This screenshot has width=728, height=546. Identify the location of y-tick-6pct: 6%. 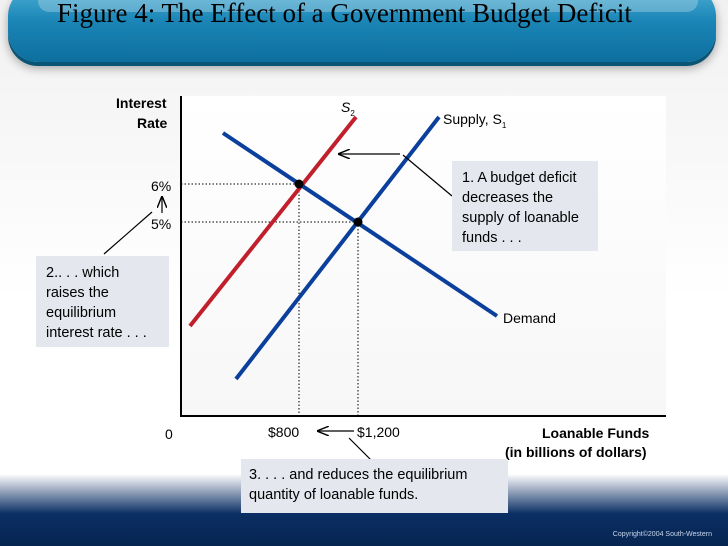
(161, 186).